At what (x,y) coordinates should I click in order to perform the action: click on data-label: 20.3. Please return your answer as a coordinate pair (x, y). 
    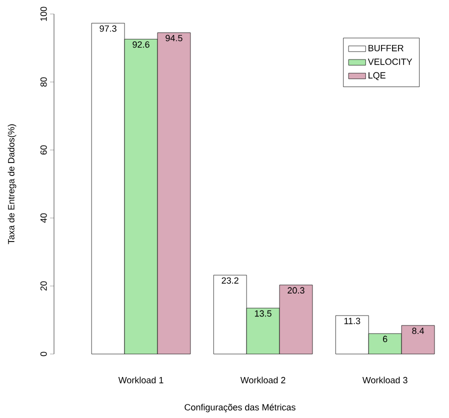
    Looking at the image, I should click on (296, 290).